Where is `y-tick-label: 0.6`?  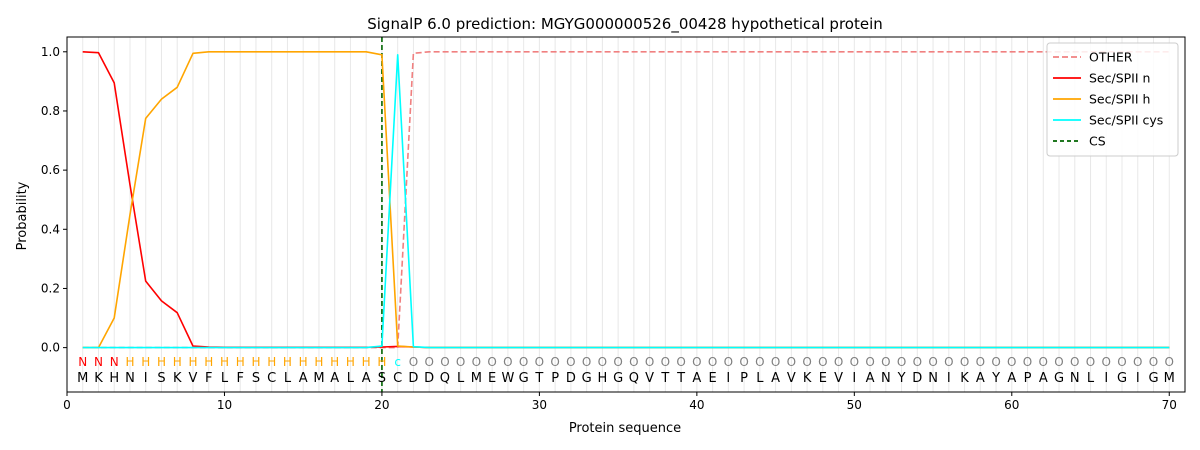
y-tick-label: 0.6 is located at coordinates (50, 170).